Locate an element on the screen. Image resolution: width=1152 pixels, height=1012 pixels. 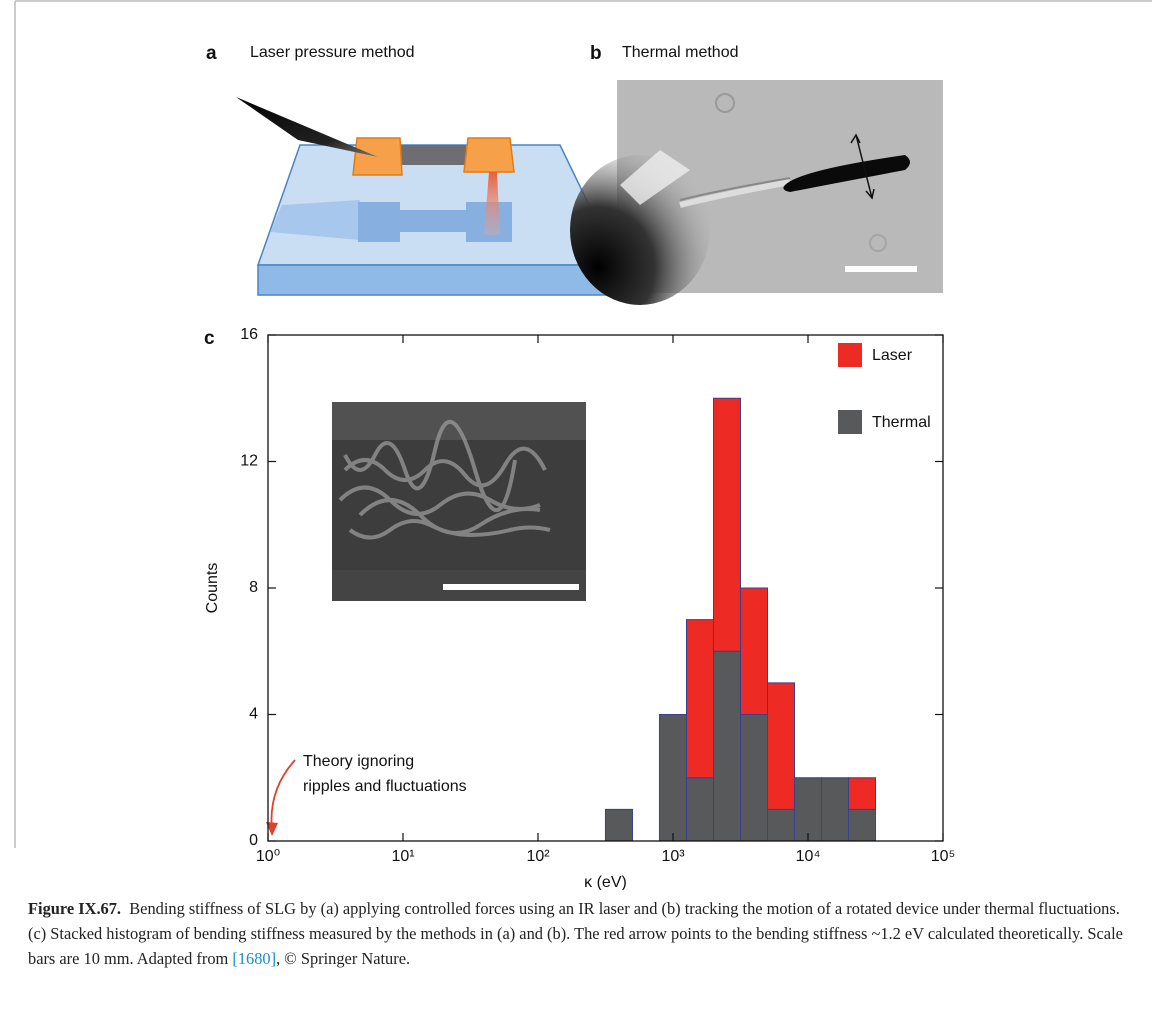
x-axis-label: κ (eV) is located at coordinates (605, 882).